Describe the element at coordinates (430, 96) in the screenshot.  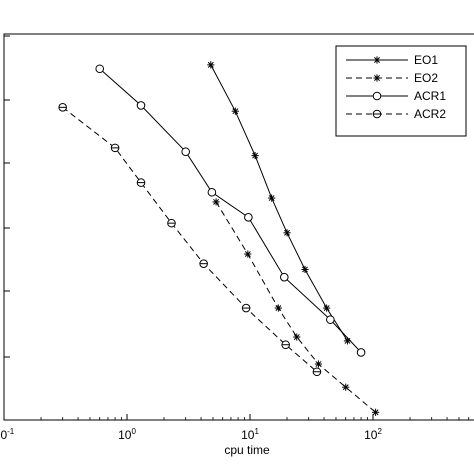
I see `legend-label: ACR1` at that location.